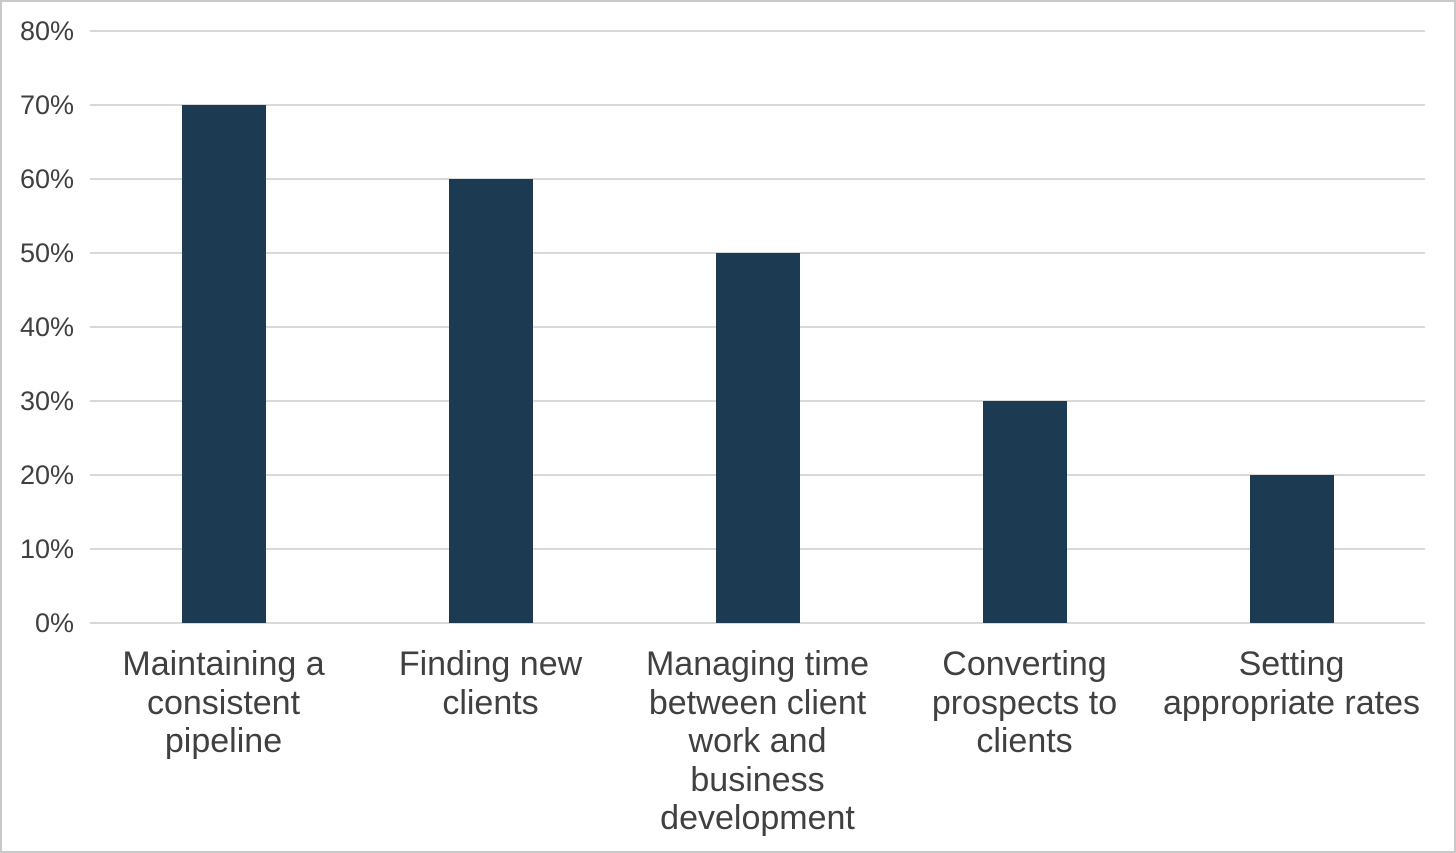 This screenshot has width=1456, height=853. I want to click on x-category-label-4: Converting prospects to clients, so click(1024, 702).